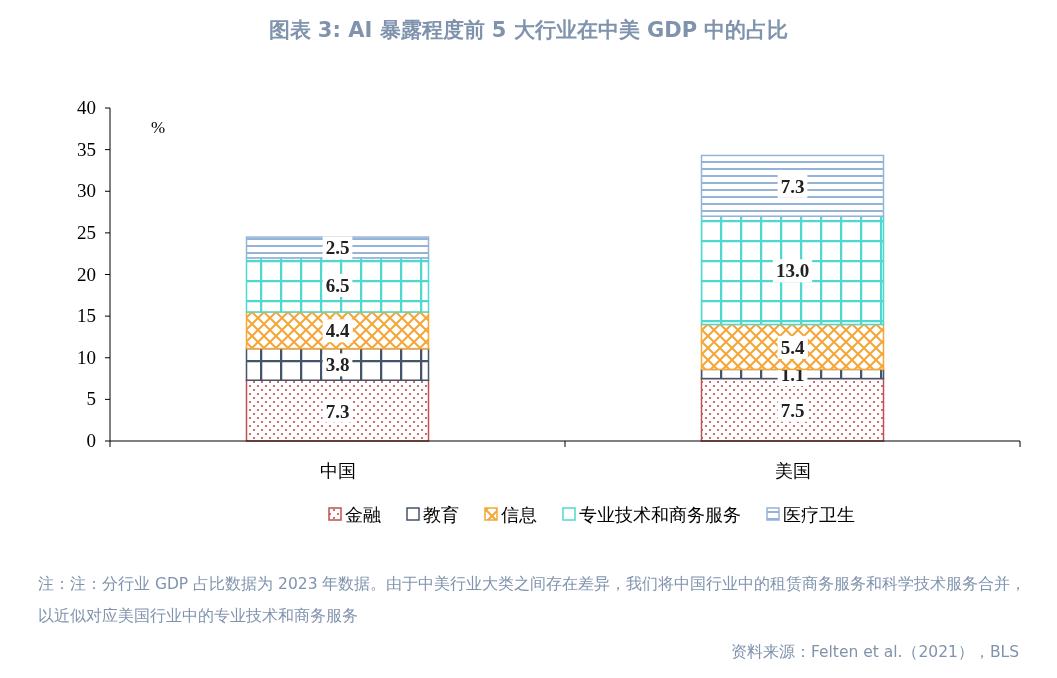 This screenshot has width=1057, height=678. What do you see at coordinates (86, 274) in the screenshot?
I see `y-tick-label: 20` at bounding box center [86, 274].